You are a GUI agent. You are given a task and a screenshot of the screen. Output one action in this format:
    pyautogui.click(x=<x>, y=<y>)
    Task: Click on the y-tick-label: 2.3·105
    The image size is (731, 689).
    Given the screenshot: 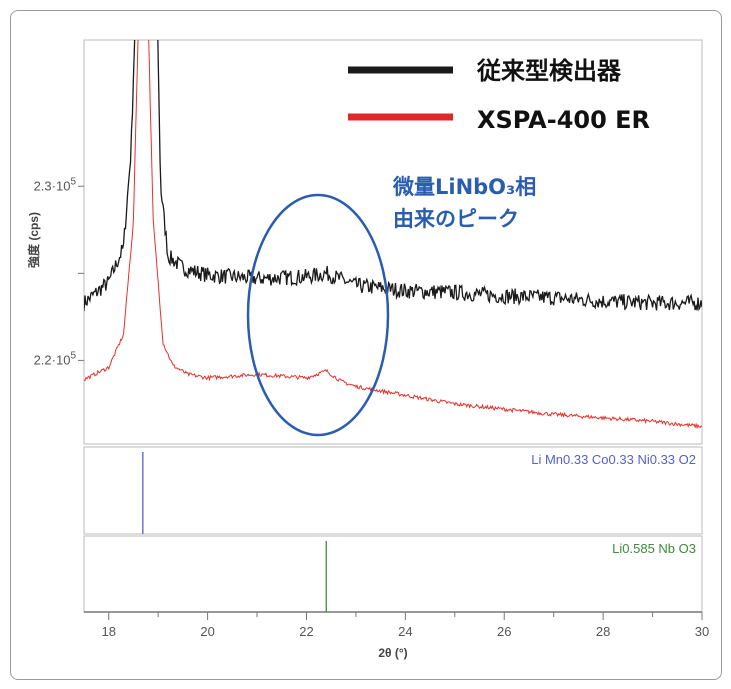 What is the action you would take?
    pyautogui.click(x=55, y=184)
    